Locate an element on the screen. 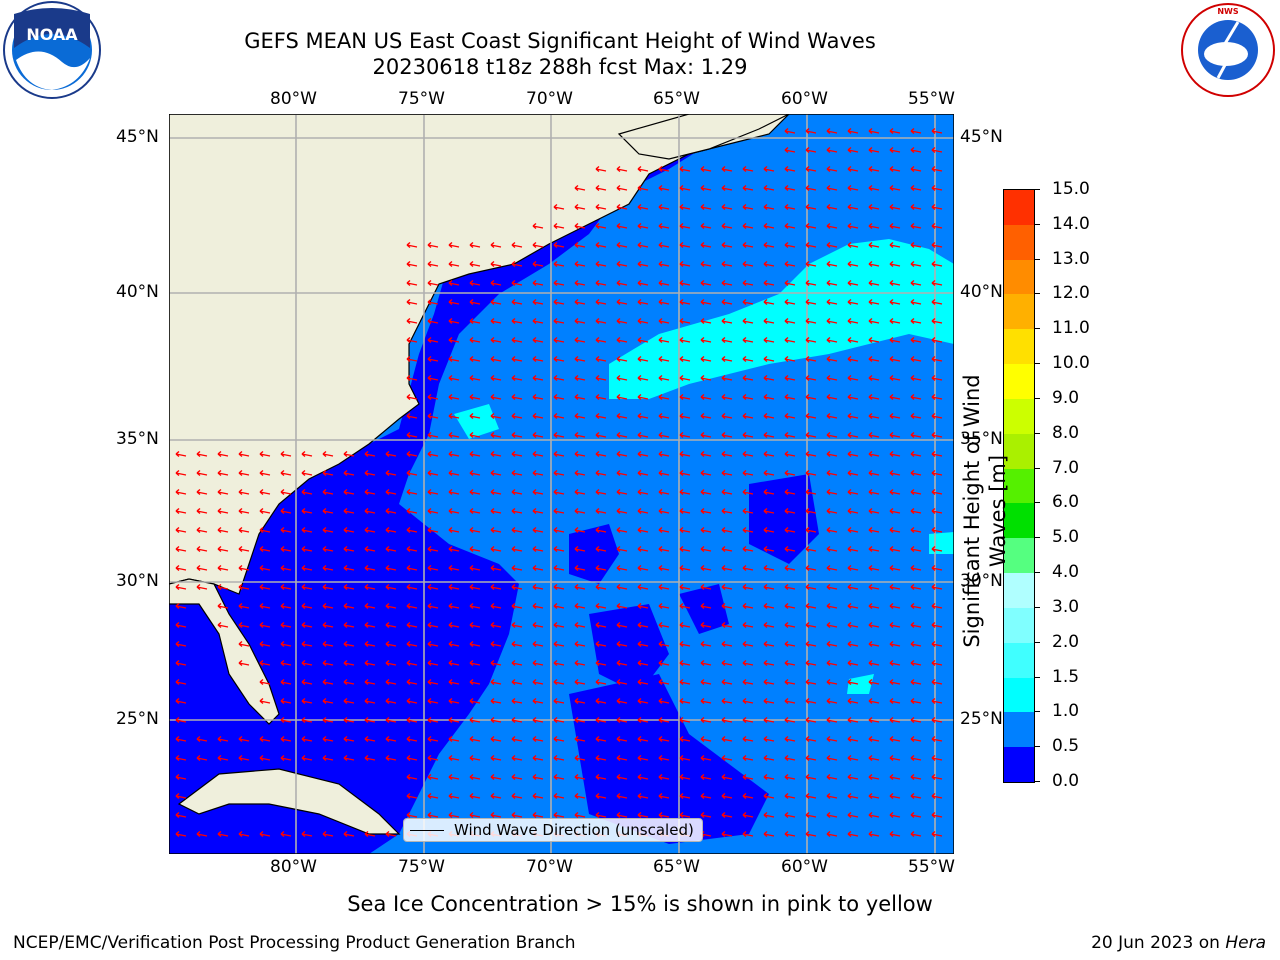  lon-label: 70°W is located at coordinates (549, 99).